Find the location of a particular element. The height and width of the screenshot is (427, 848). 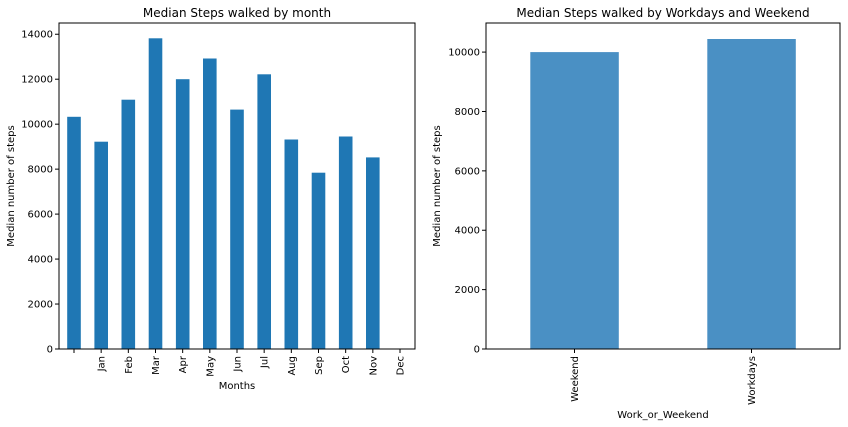

chart-workweek-x-axis: Weekend Workdays is located at coordinates (664, 377).